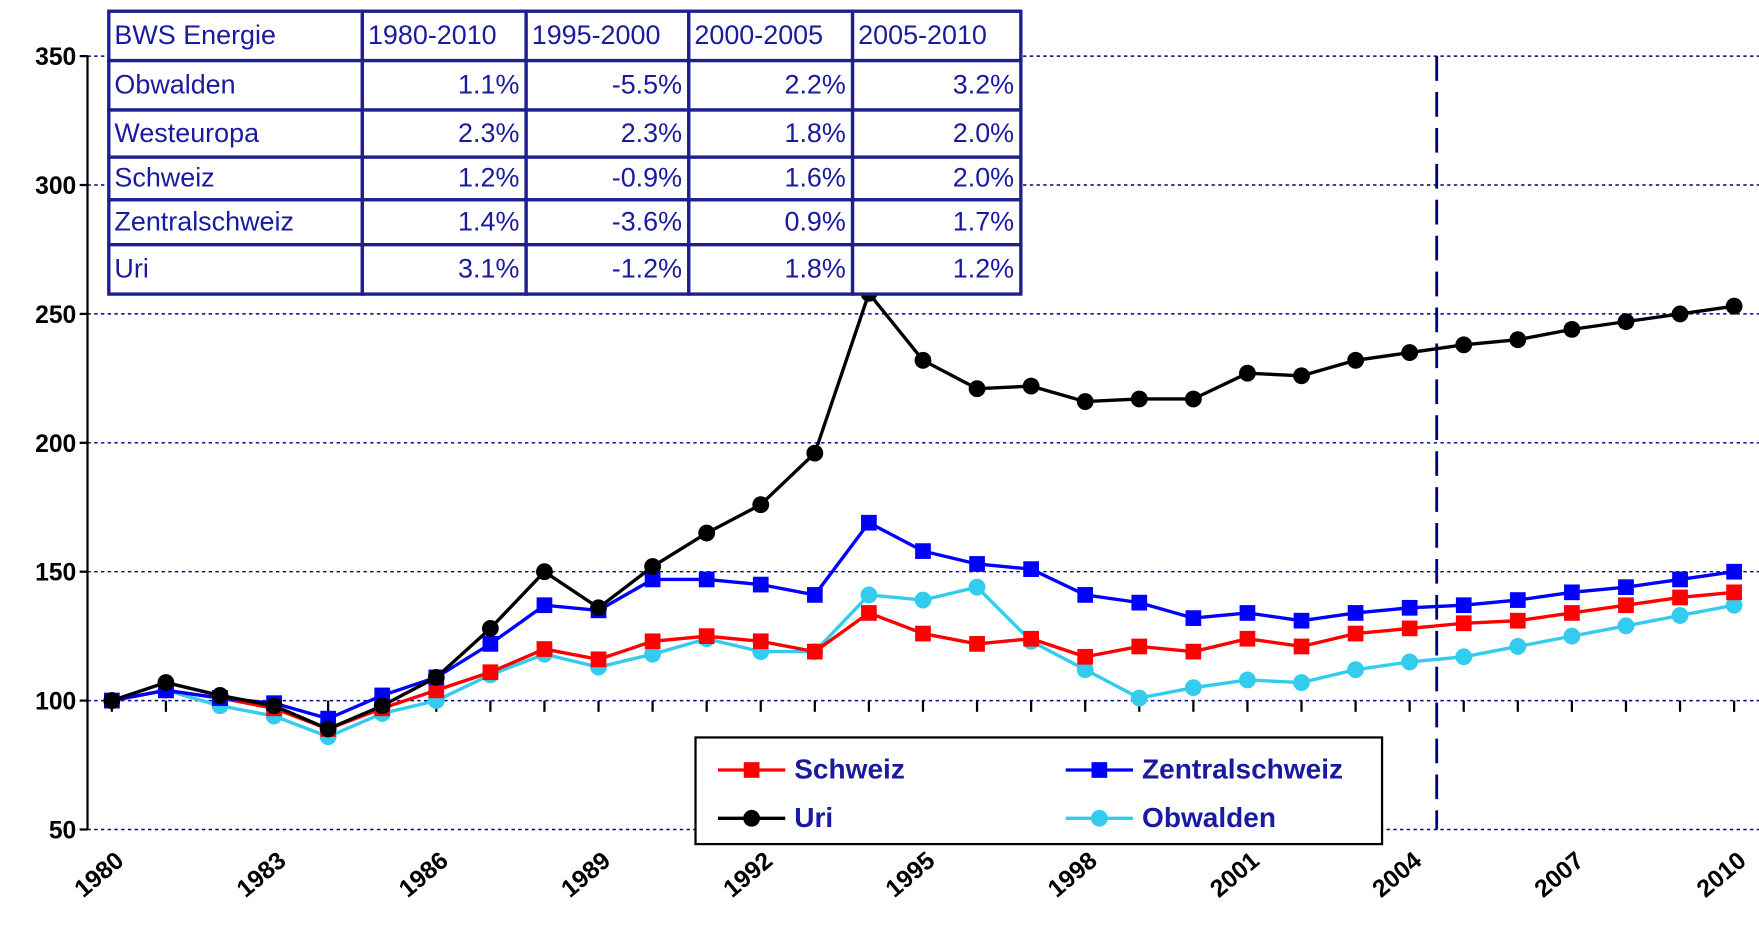 The image size is (1759, 935). What do you see at coordinates (432, 35) in the screenshot?
I see `table-text: 1980-2010` at bounding box center [432, 35].